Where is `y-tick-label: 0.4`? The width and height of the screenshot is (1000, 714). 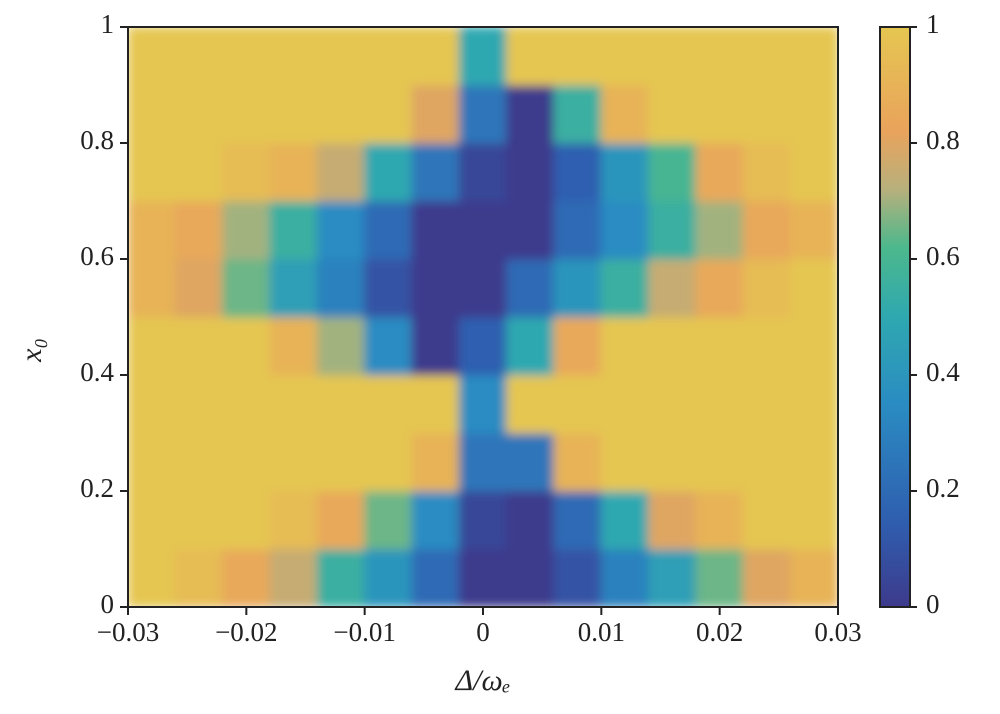
y-tick-label: 0.4 is located at coordinates (97, 372).